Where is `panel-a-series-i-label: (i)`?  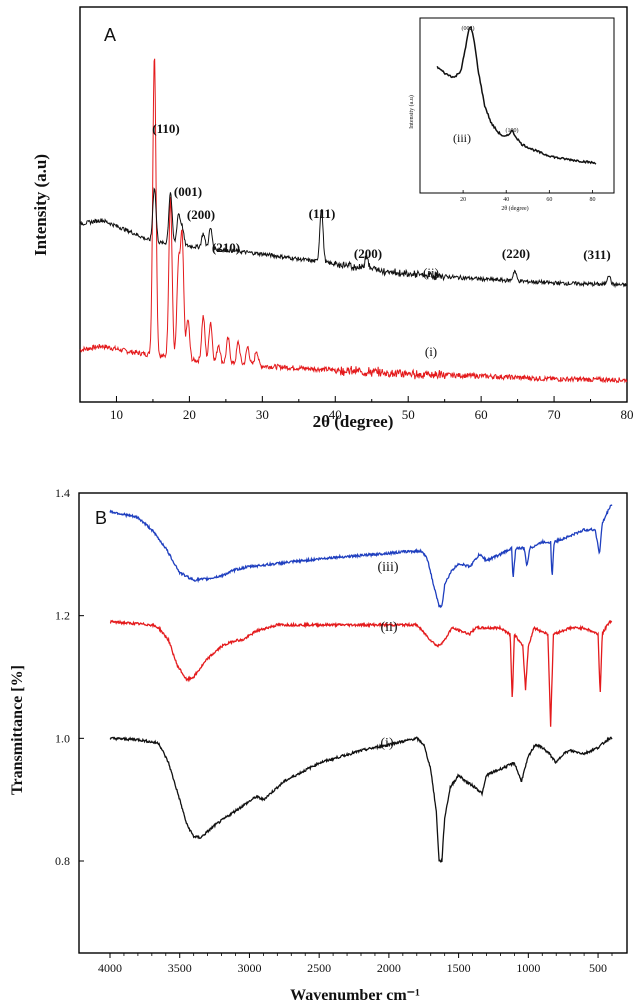
panel-a-series-i-label: (i) is located at coordinates (431, 351).